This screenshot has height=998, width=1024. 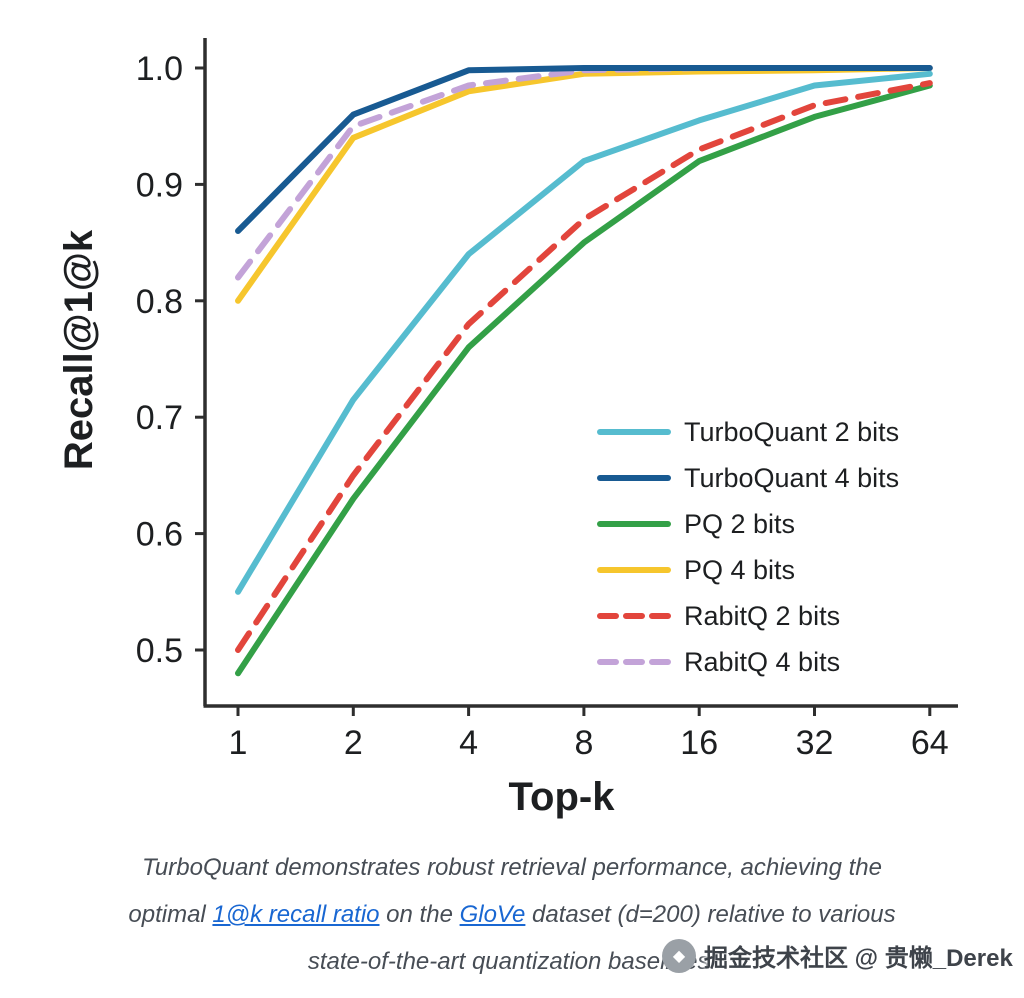 I want to click on y-tick-label: 0.8, so click(x=159, y=302).